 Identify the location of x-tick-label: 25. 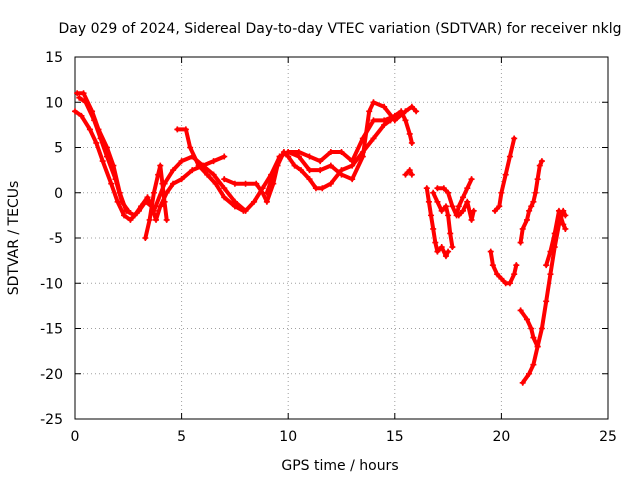
(608, 437).